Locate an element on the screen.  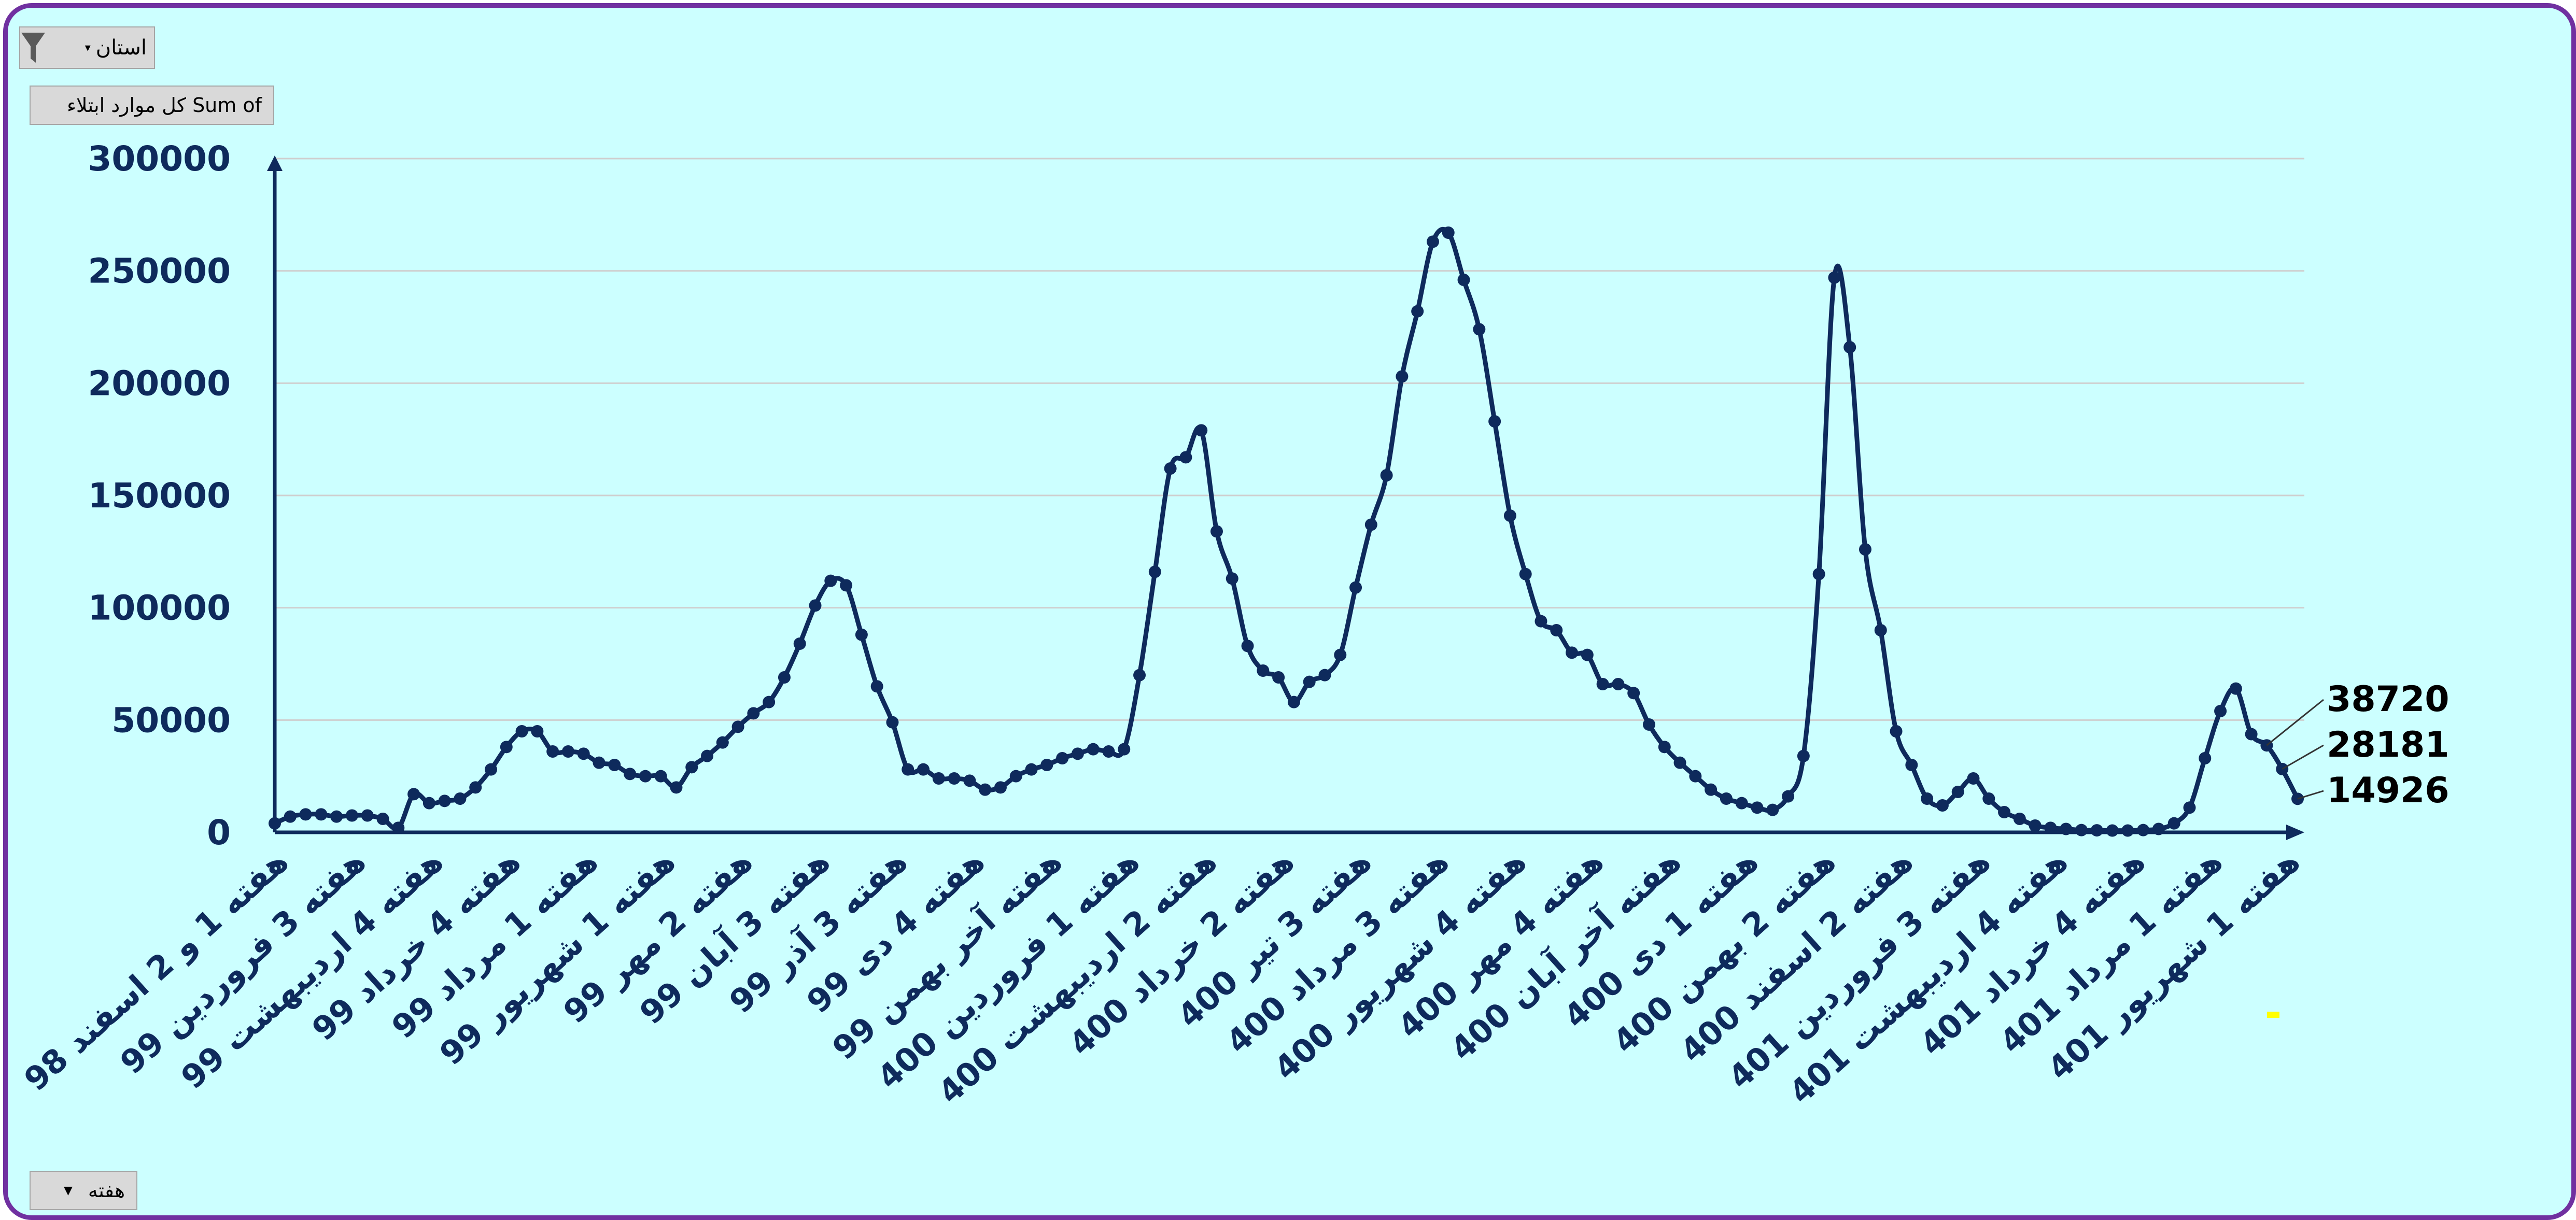
data-label: 28181 is located at coordinates (2388, 745).